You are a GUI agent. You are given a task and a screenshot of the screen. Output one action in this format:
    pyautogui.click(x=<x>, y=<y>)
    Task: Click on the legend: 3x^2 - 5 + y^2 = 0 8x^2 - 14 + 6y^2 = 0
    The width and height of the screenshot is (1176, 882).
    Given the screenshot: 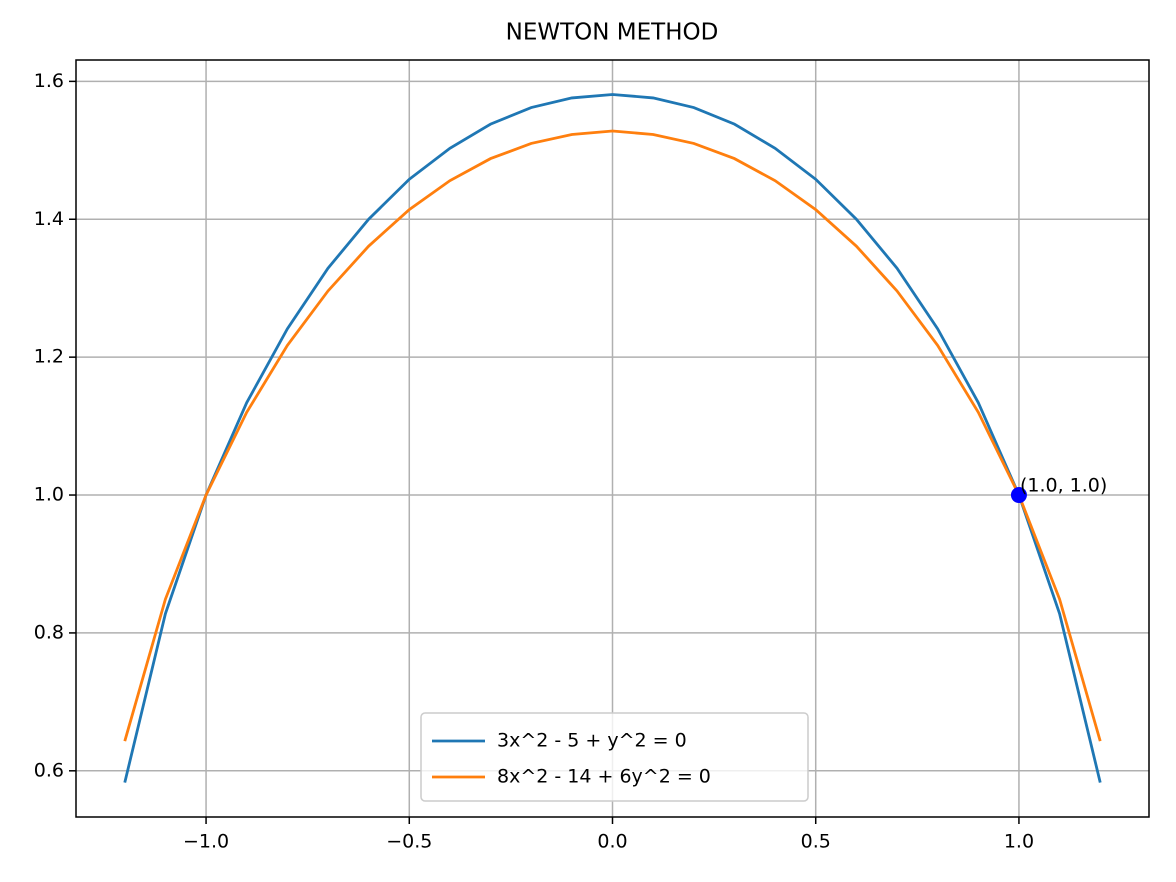 What is the action you would take?
    pyautogui.click(x=614, y=757)
    